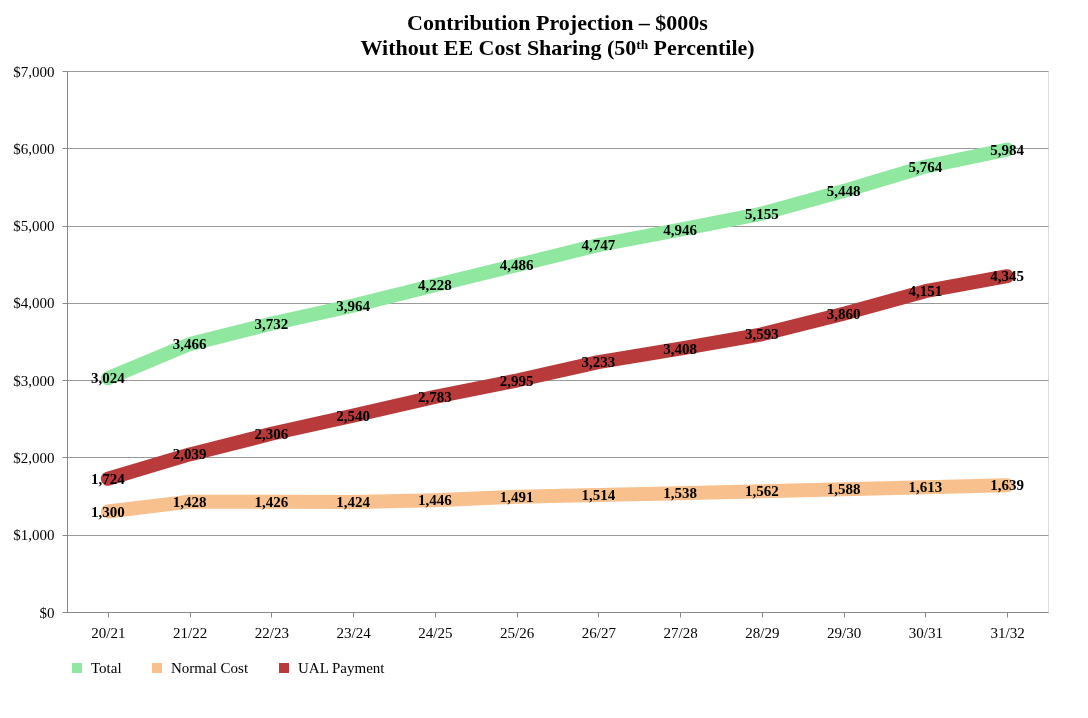 The width and height of the screenshot is (1088, 718). Describe the element at coordinates (108, 632) in the screenshot. I see `x-tick-label: 20/21` at that location.